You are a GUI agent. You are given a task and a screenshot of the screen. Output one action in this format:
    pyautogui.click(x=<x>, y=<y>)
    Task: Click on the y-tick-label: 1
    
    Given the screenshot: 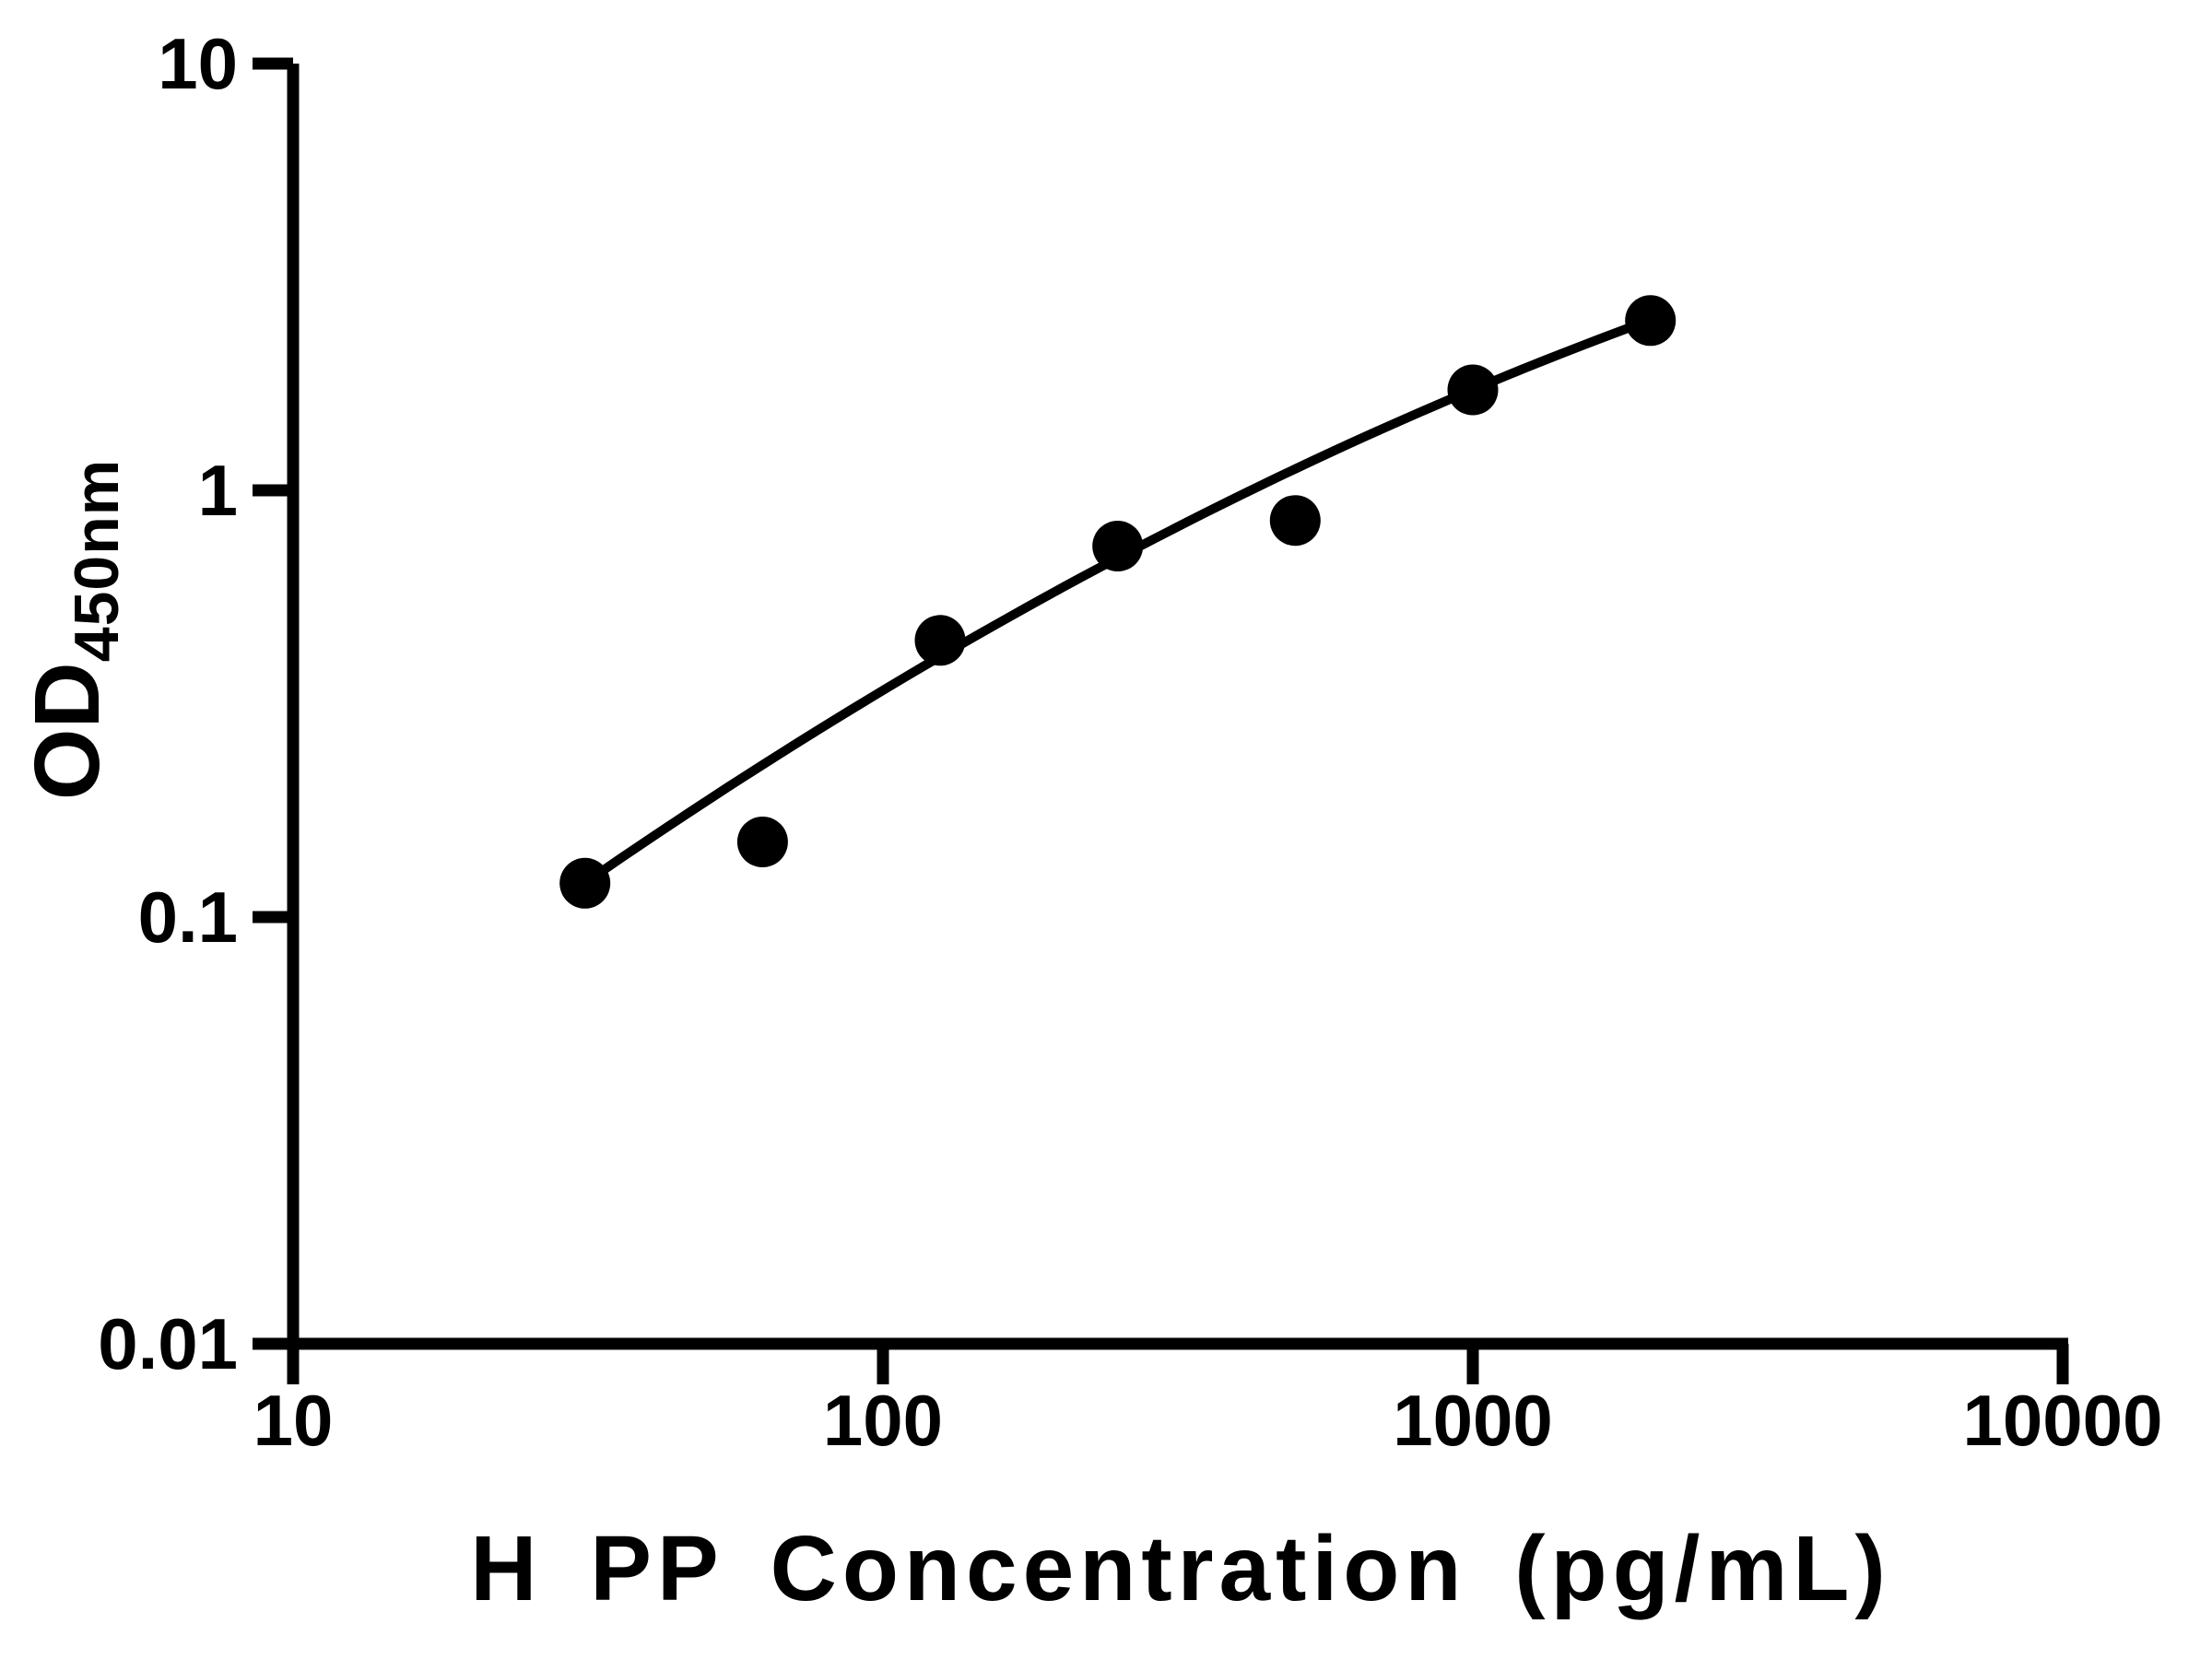 What is the action you would take?
    pyautogui.click(x=217, y=490)
    